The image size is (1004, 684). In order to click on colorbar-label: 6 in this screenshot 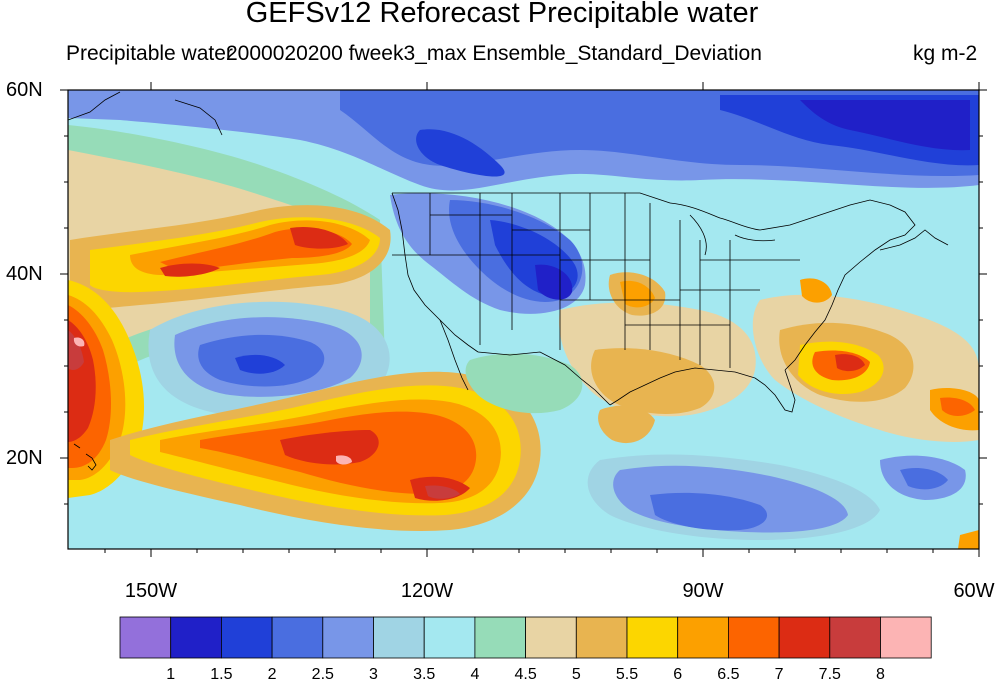, I will do `click(678, 674)`.